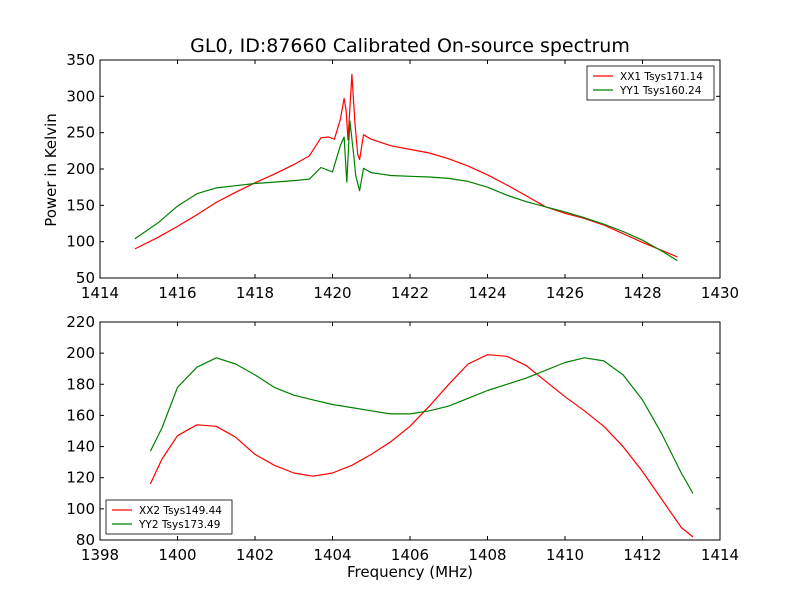 Image resolution: width=800 pixels, height=600 pixels. What do you see at coordinates (410, 555) in the screenshot?
I see `x-tick-label: 1406` at bounding box center [410, 555].